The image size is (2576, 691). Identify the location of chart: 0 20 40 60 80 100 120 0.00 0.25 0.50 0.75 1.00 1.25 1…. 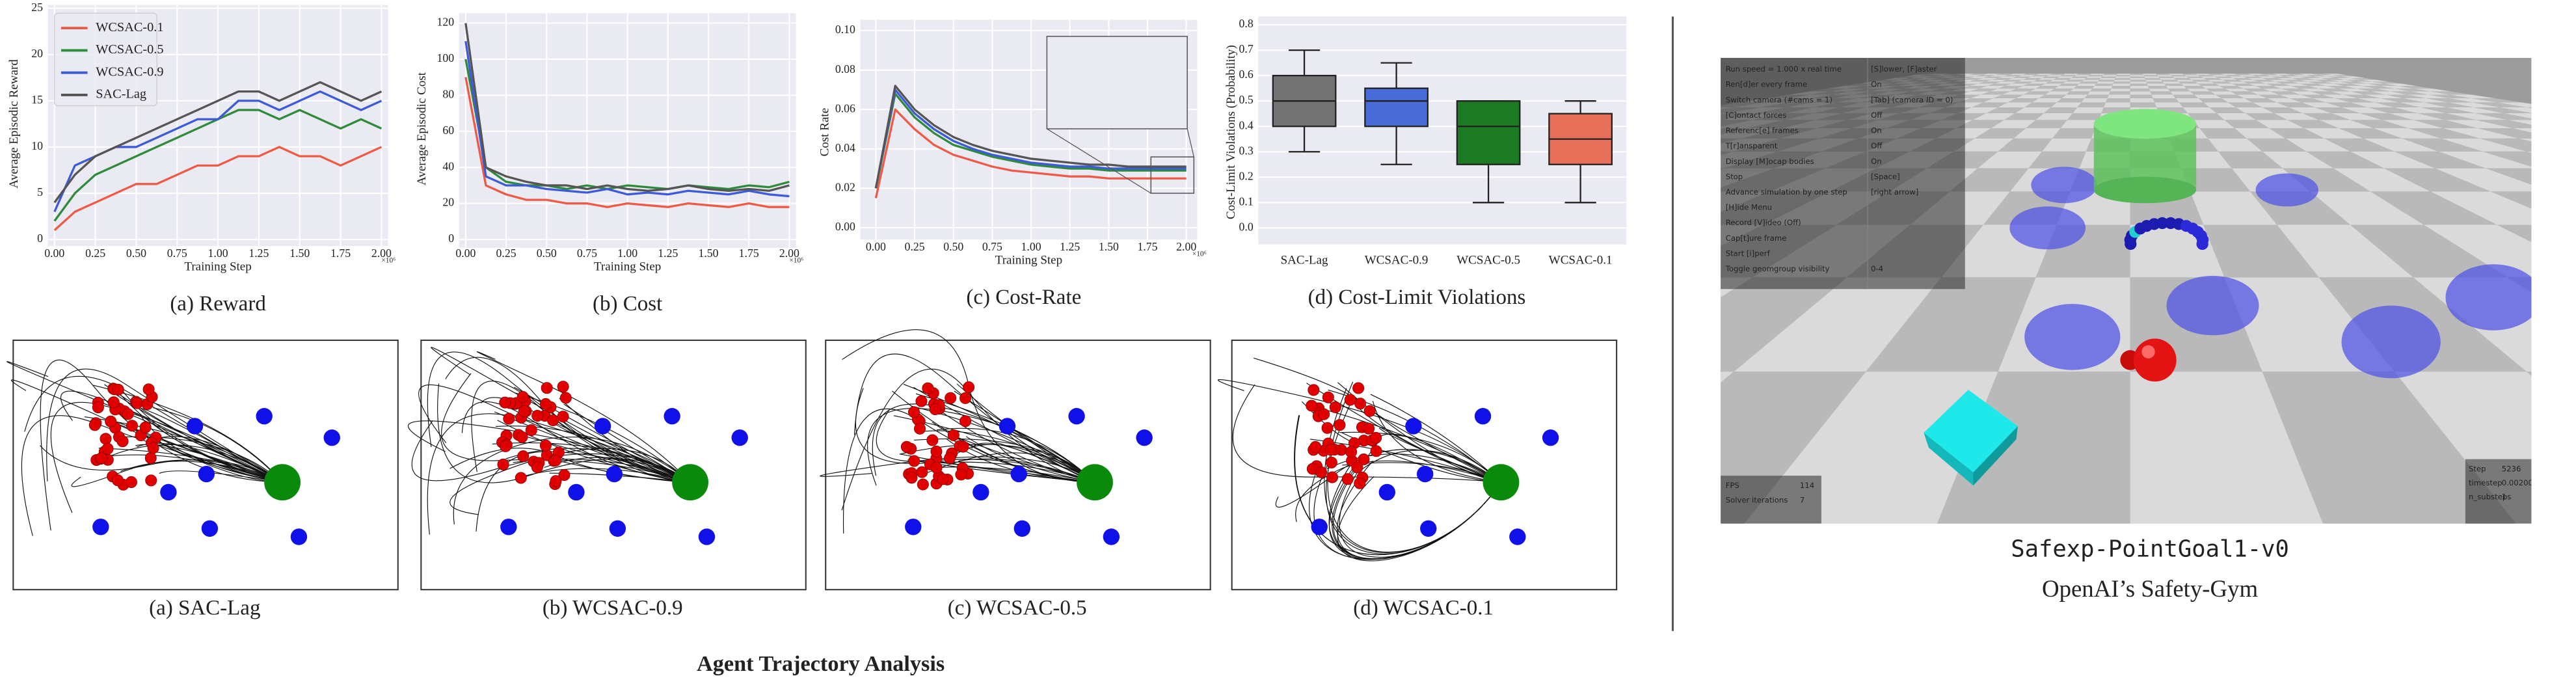
(609, 143).